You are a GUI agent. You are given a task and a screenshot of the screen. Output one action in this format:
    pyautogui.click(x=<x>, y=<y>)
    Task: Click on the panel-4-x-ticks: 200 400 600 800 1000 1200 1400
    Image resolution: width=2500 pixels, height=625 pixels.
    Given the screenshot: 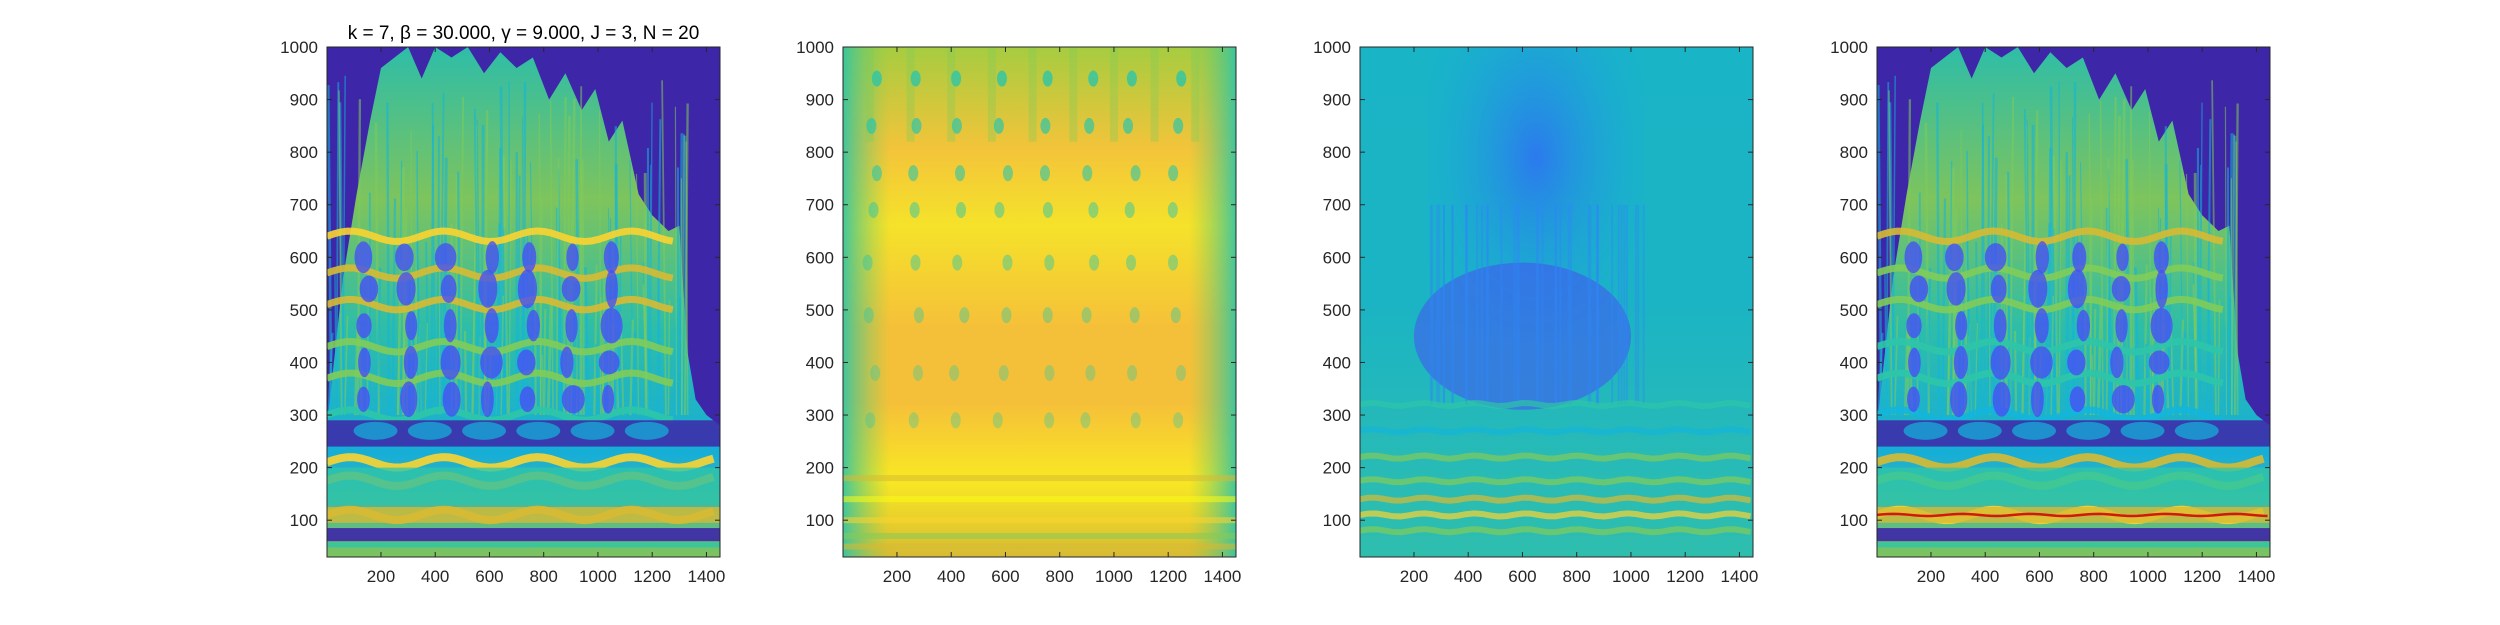 What is the action you would take?
    pyautogui.click(x=2096, y=316)
    